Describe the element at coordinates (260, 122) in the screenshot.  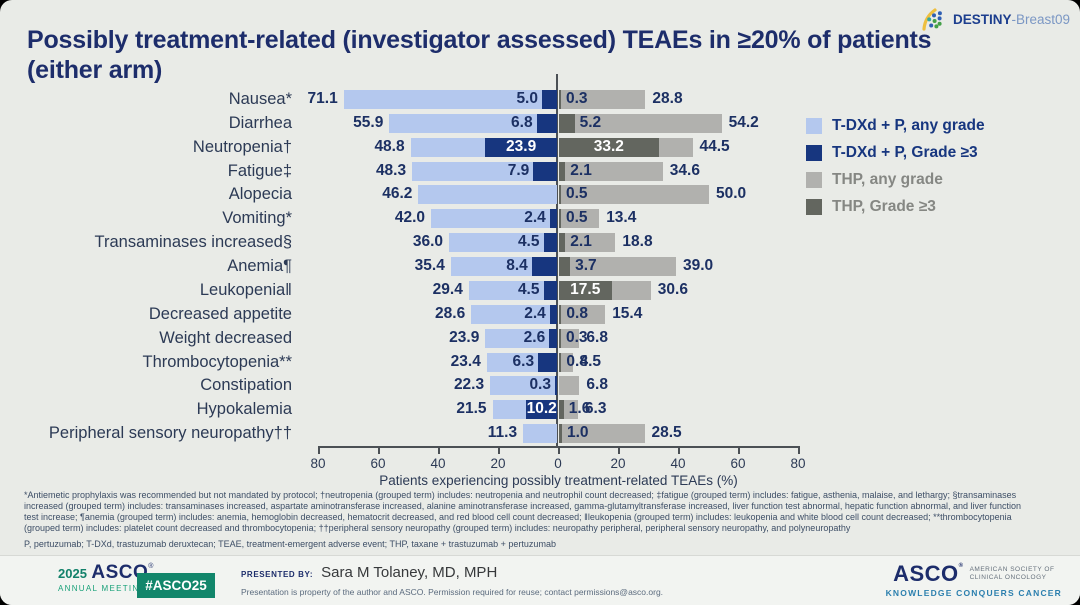
I see `category-label: Diarrhea` at that location.